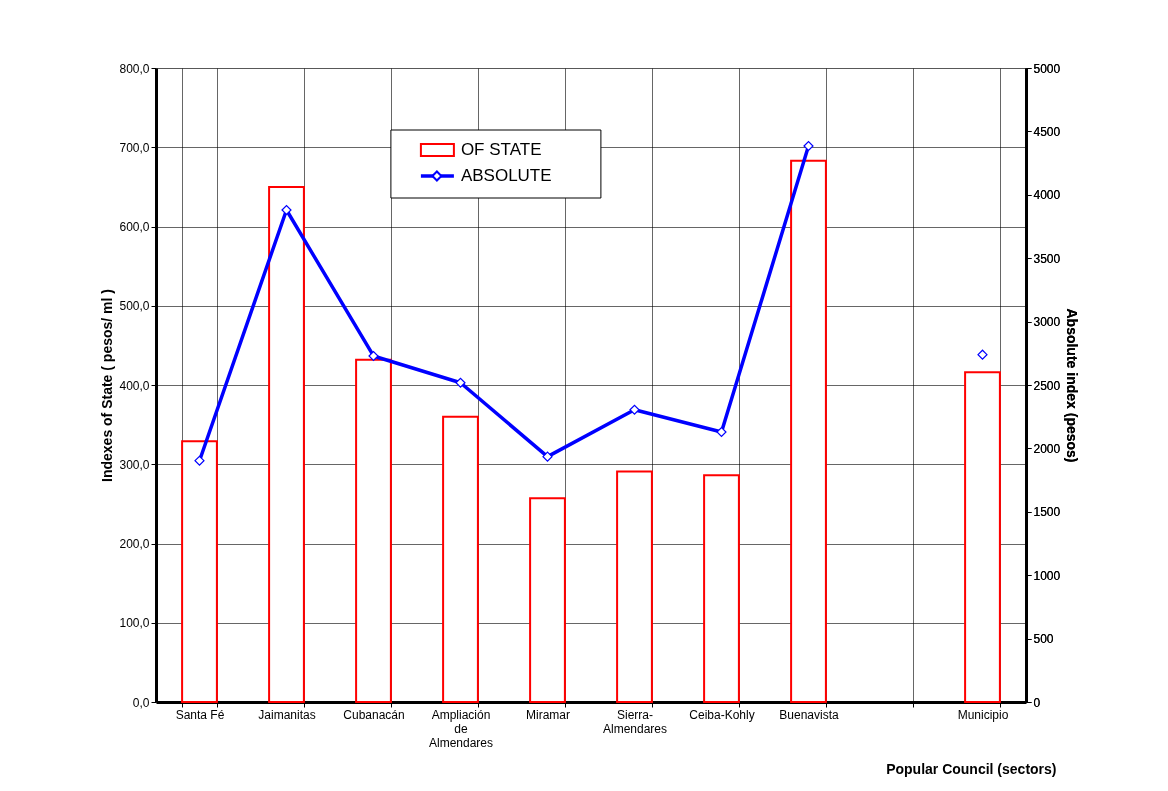 This screenshot has height=791, width=1168. Describe the element at coordinates (635, 721) in the screenshot. I see `x-tick-label: Sierra-Almendares` at that location.